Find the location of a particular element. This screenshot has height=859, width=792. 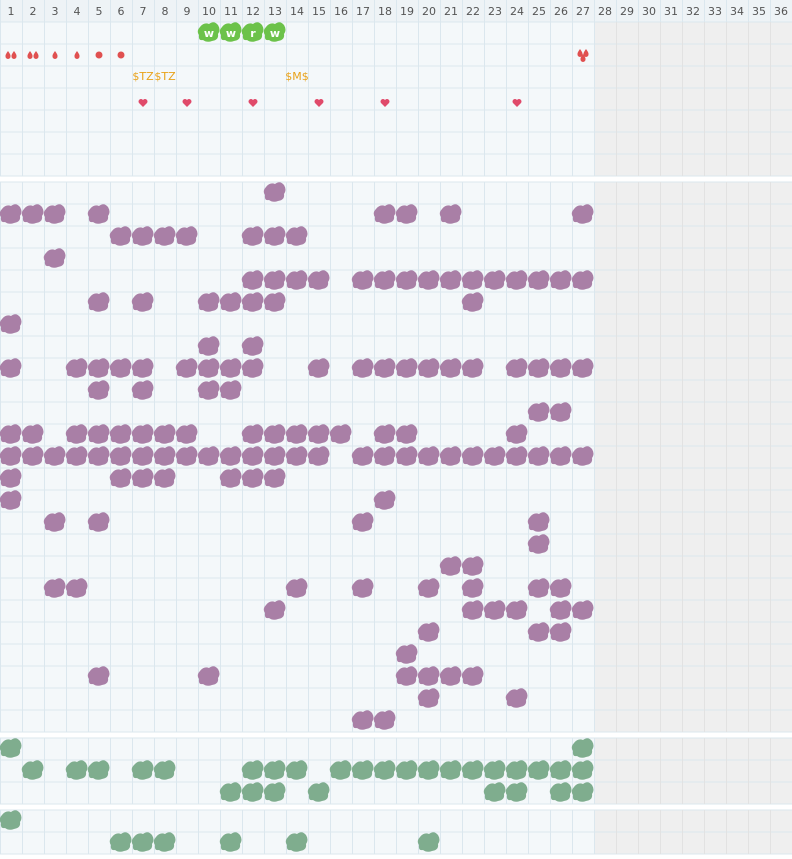

badge-label: r is located at coordinates (253, 33).